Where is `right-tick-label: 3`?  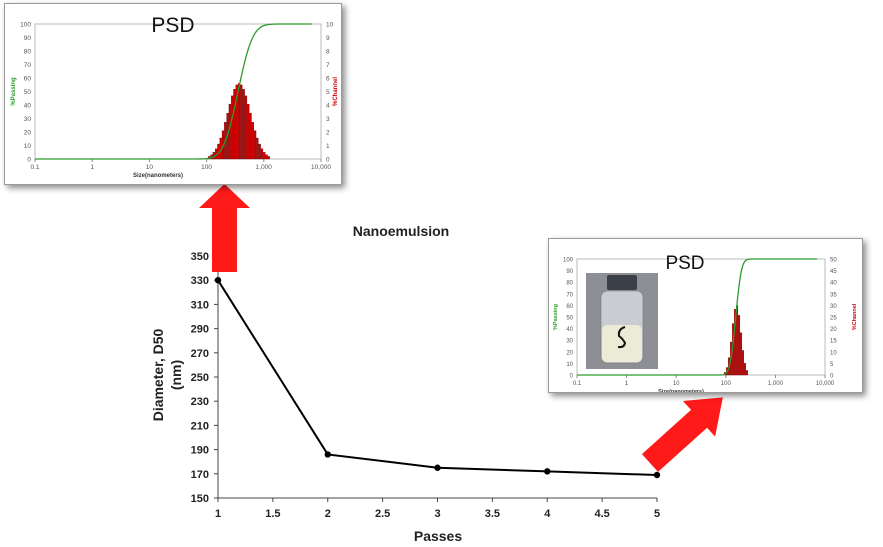 right-tick-label: 3 is located at coordinates (328, 119).